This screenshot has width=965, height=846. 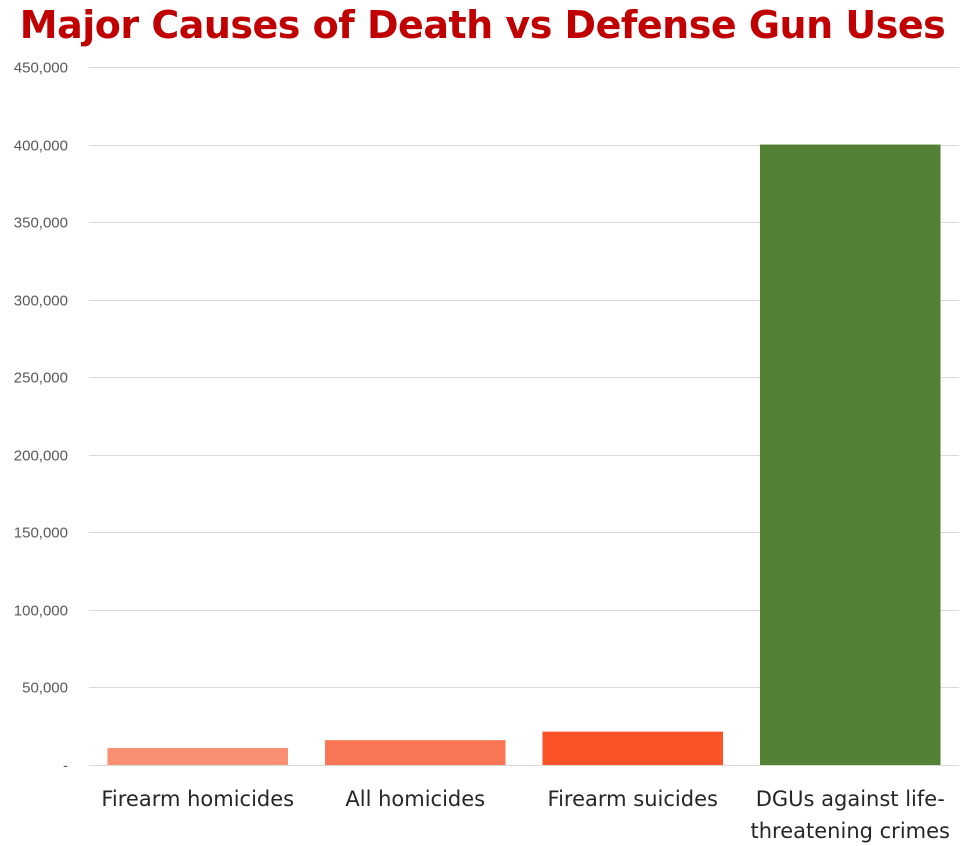 I want to click on x-category-label: DGUs against life-threatening crimes, so click(x=850, y=815).